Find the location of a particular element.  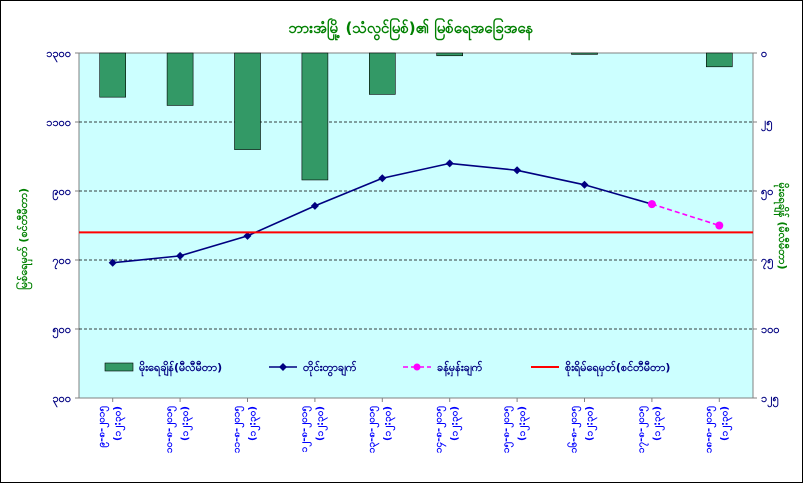

right-axis-title: မိုးရေချိန် (မီလီမီတာ) is located at coordinates (781, 226).